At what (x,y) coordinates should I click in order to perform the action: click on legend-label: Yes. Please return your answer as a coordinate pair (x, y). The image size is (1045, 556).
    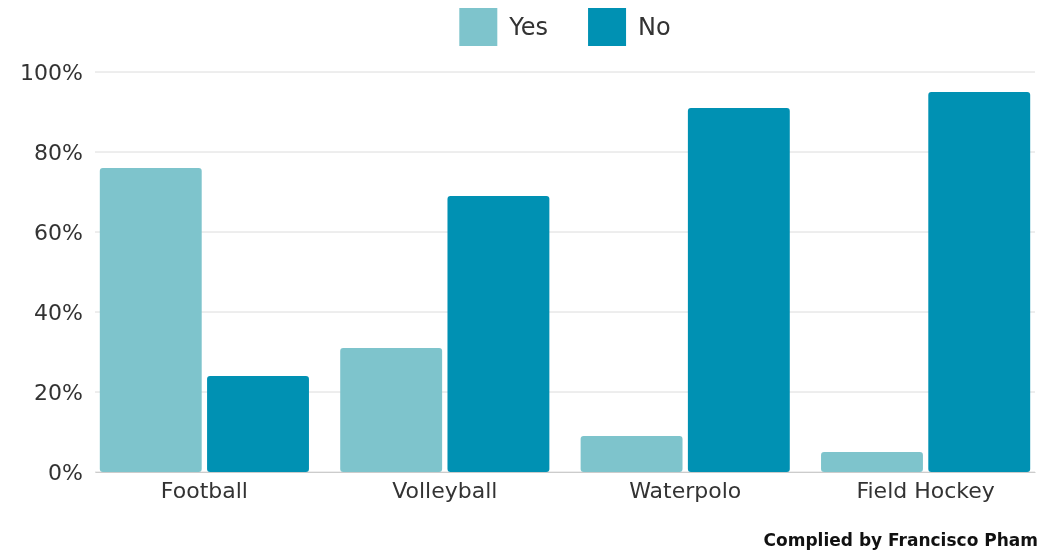
    Looking at the image, I should click on (528, 27).